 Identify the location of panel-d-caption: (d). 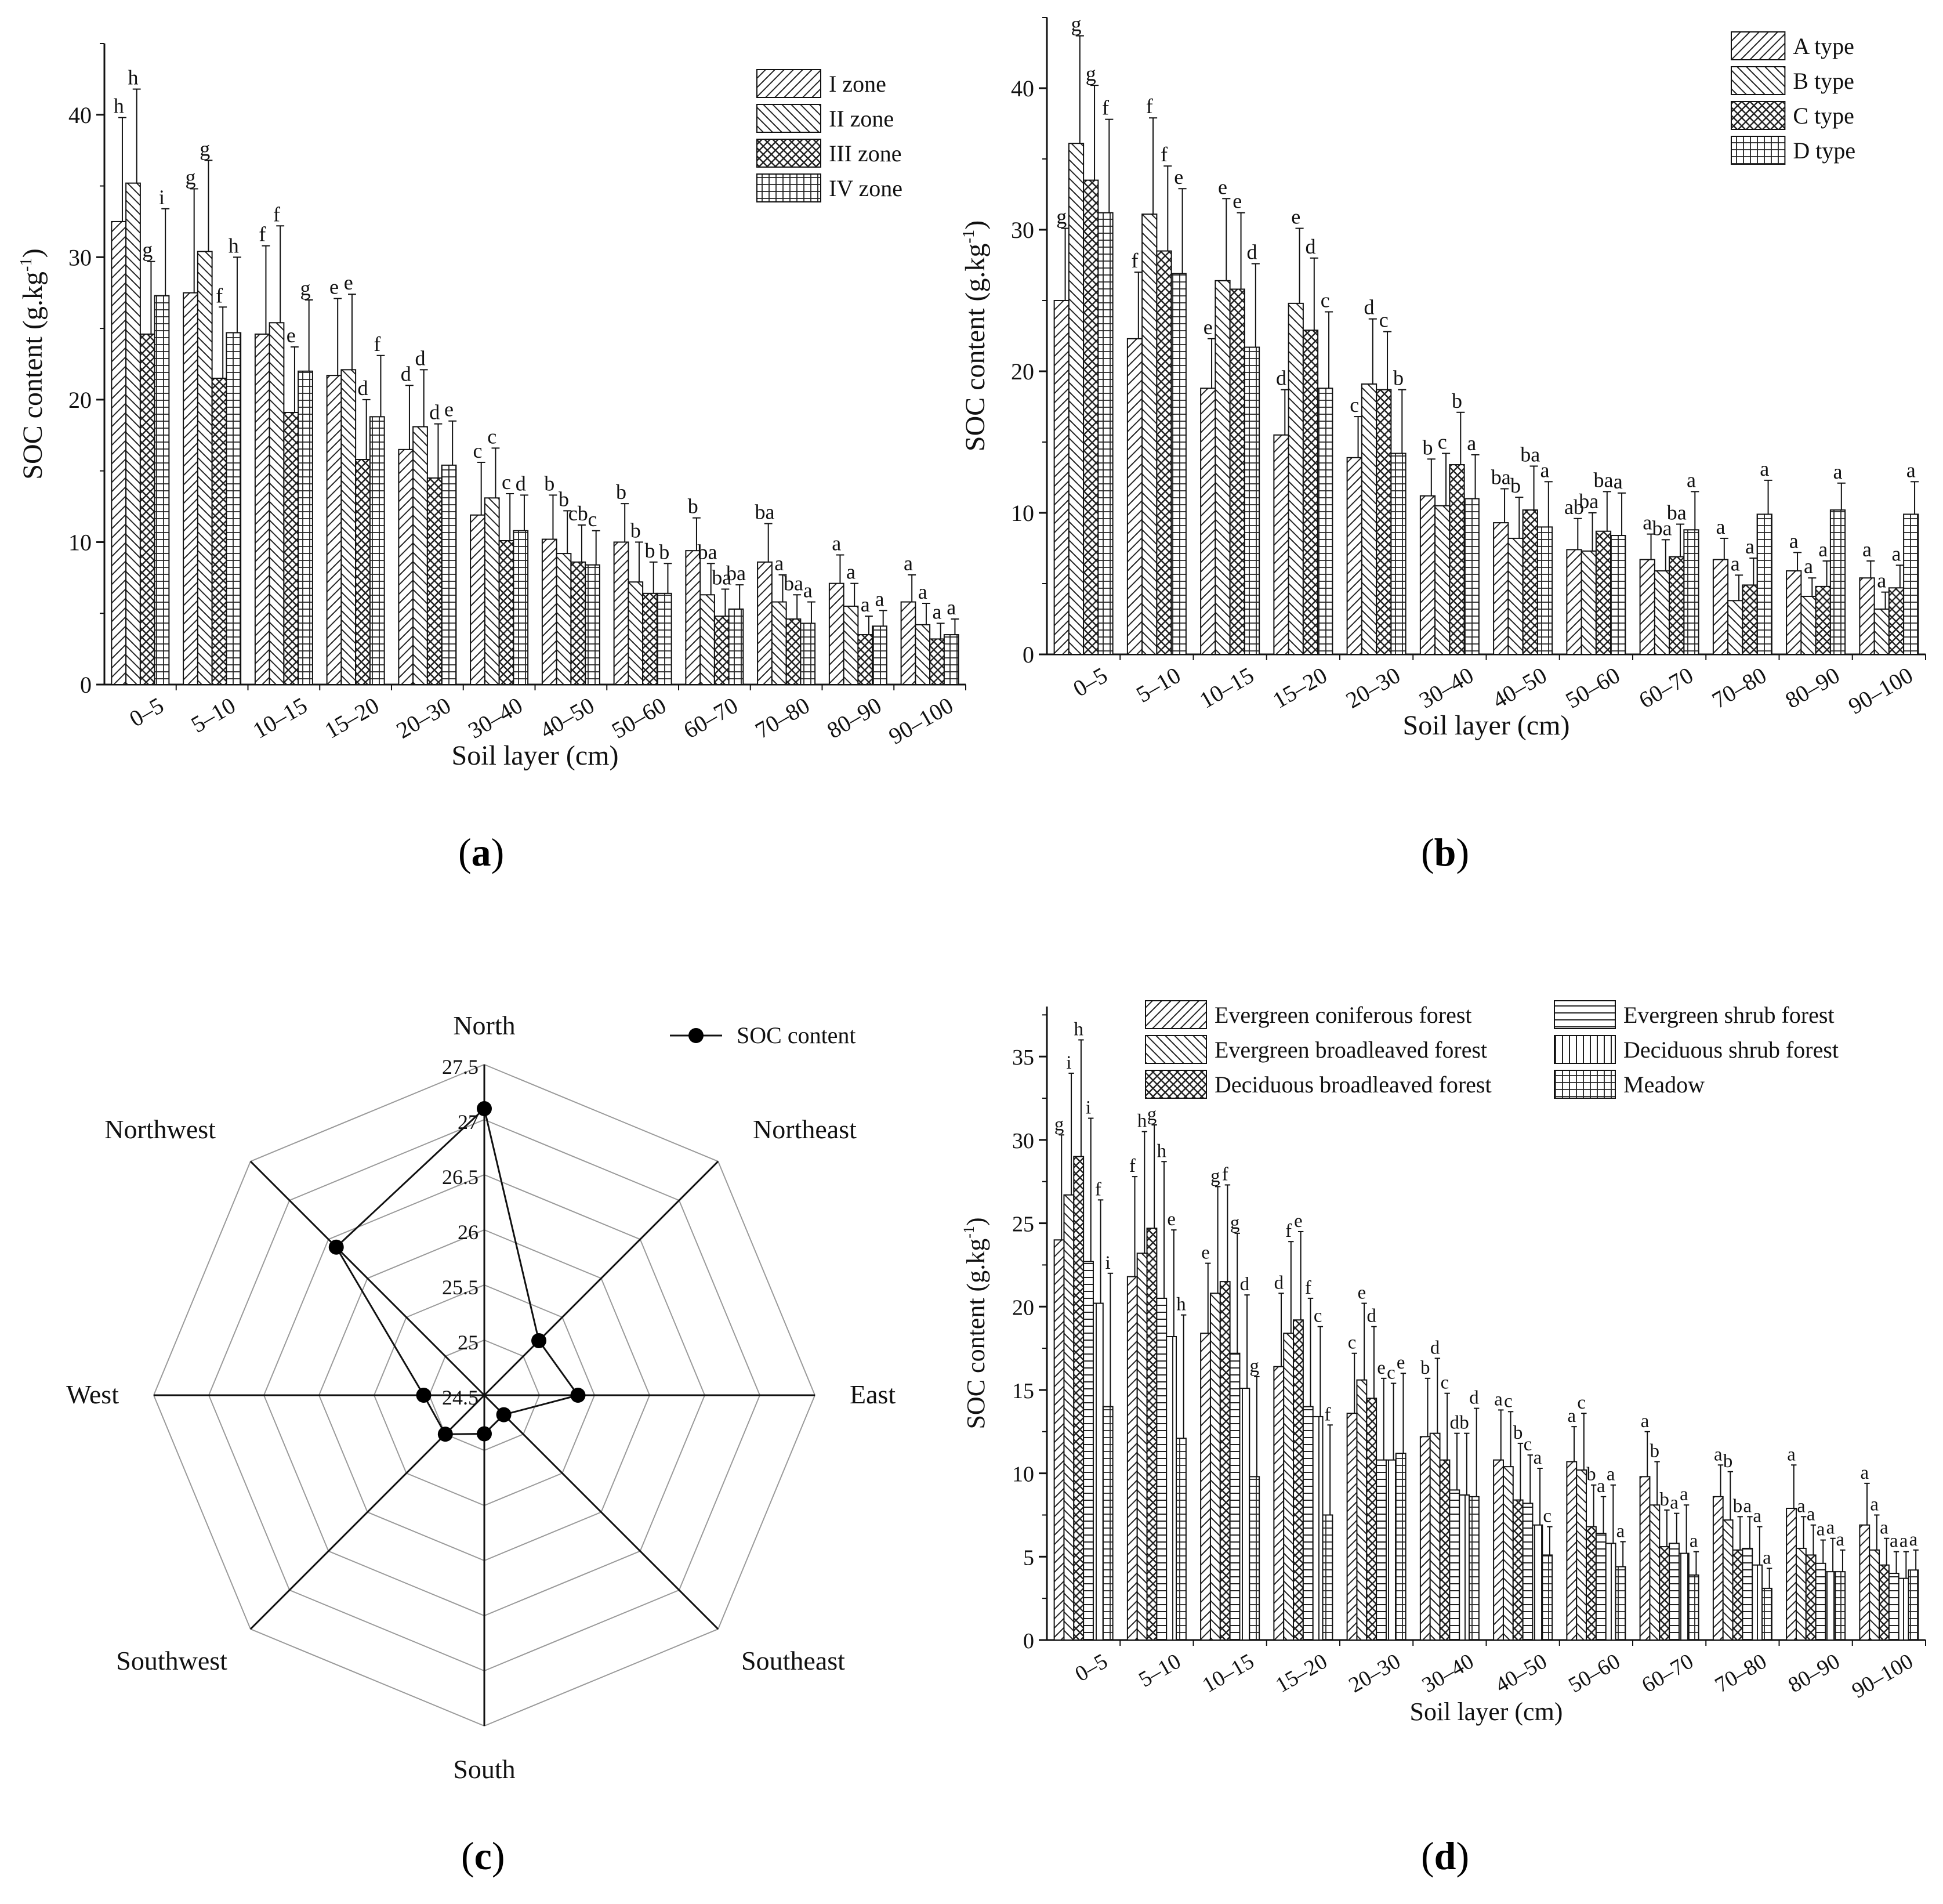
(1445, 1856).